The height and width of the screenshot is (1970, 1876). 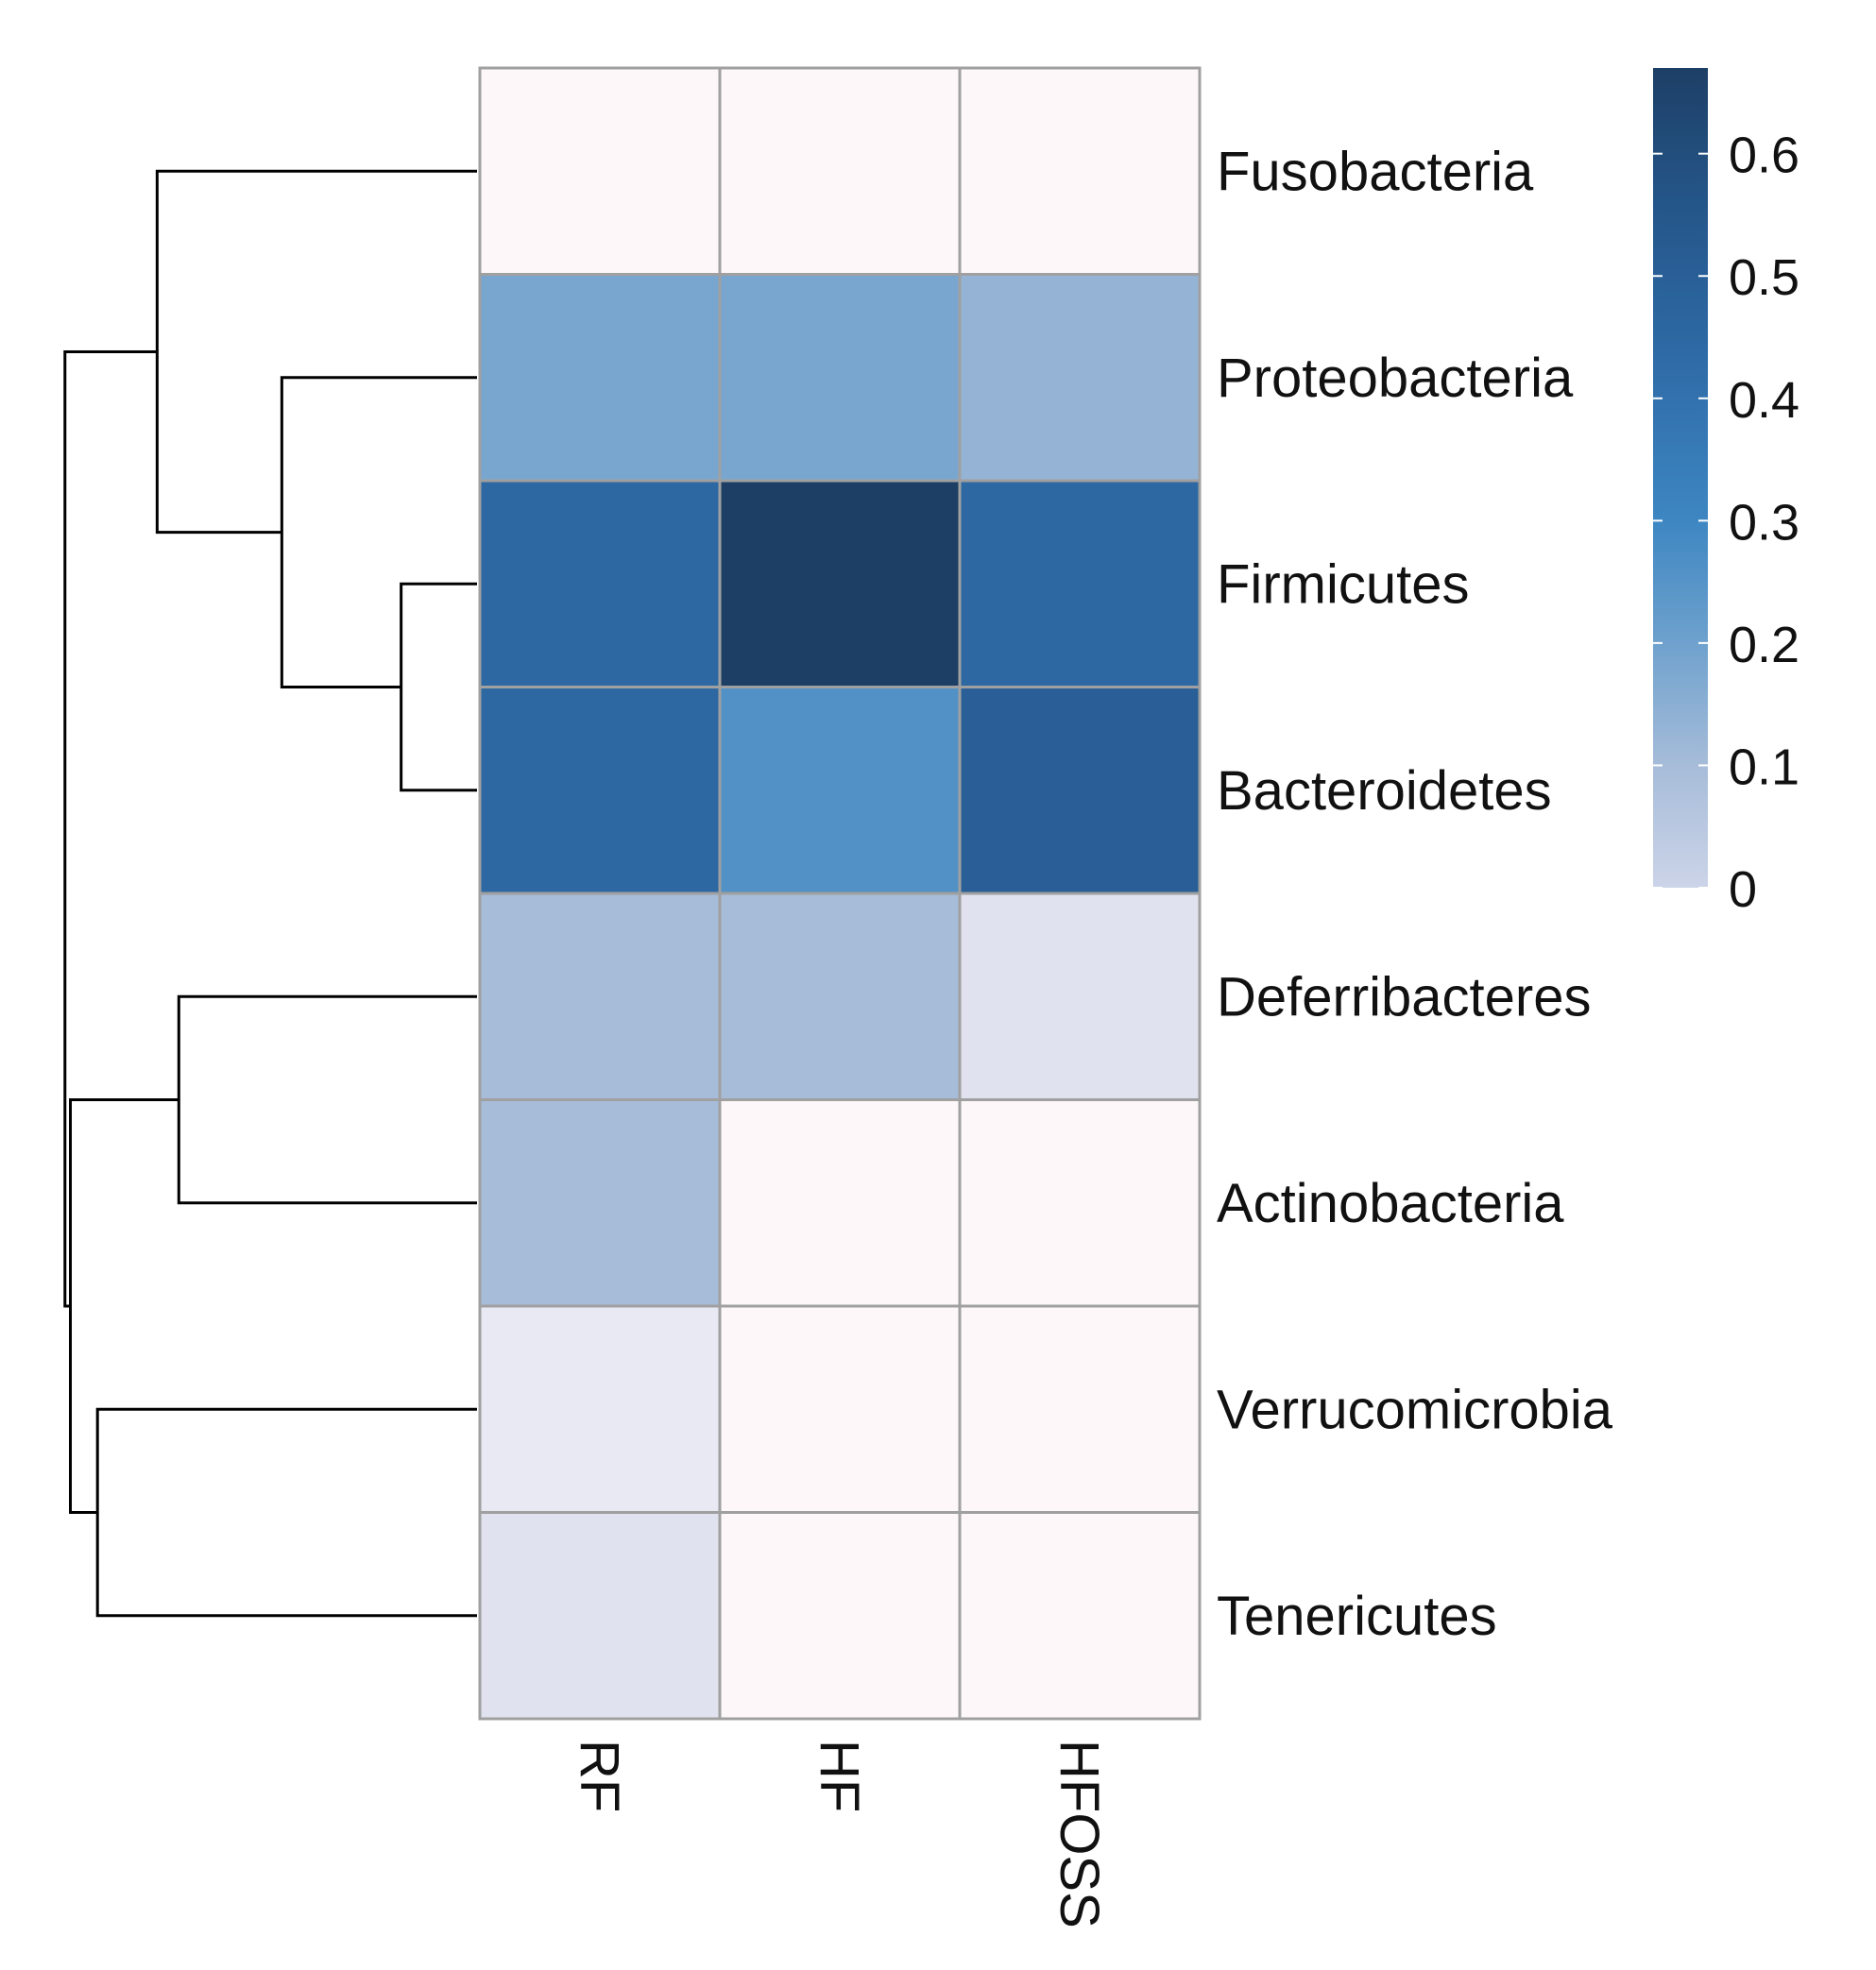 I want to click on colorbar-gradient, so click(x=1681, y=478).